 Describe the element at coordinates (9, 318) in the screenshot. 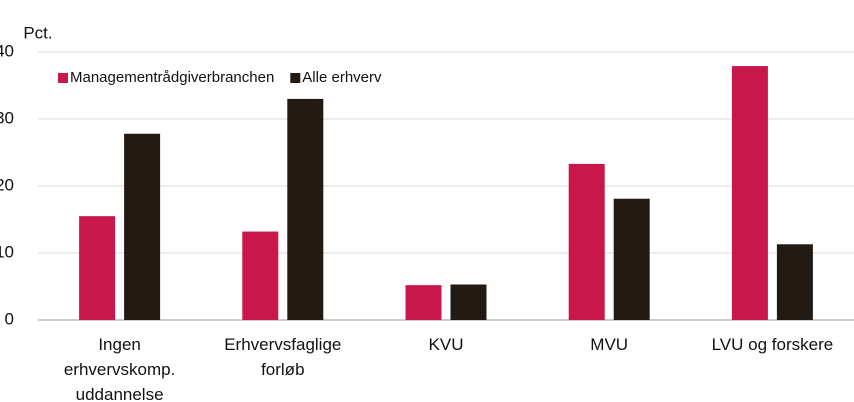

I see `y-tick-label: 0` at that location.